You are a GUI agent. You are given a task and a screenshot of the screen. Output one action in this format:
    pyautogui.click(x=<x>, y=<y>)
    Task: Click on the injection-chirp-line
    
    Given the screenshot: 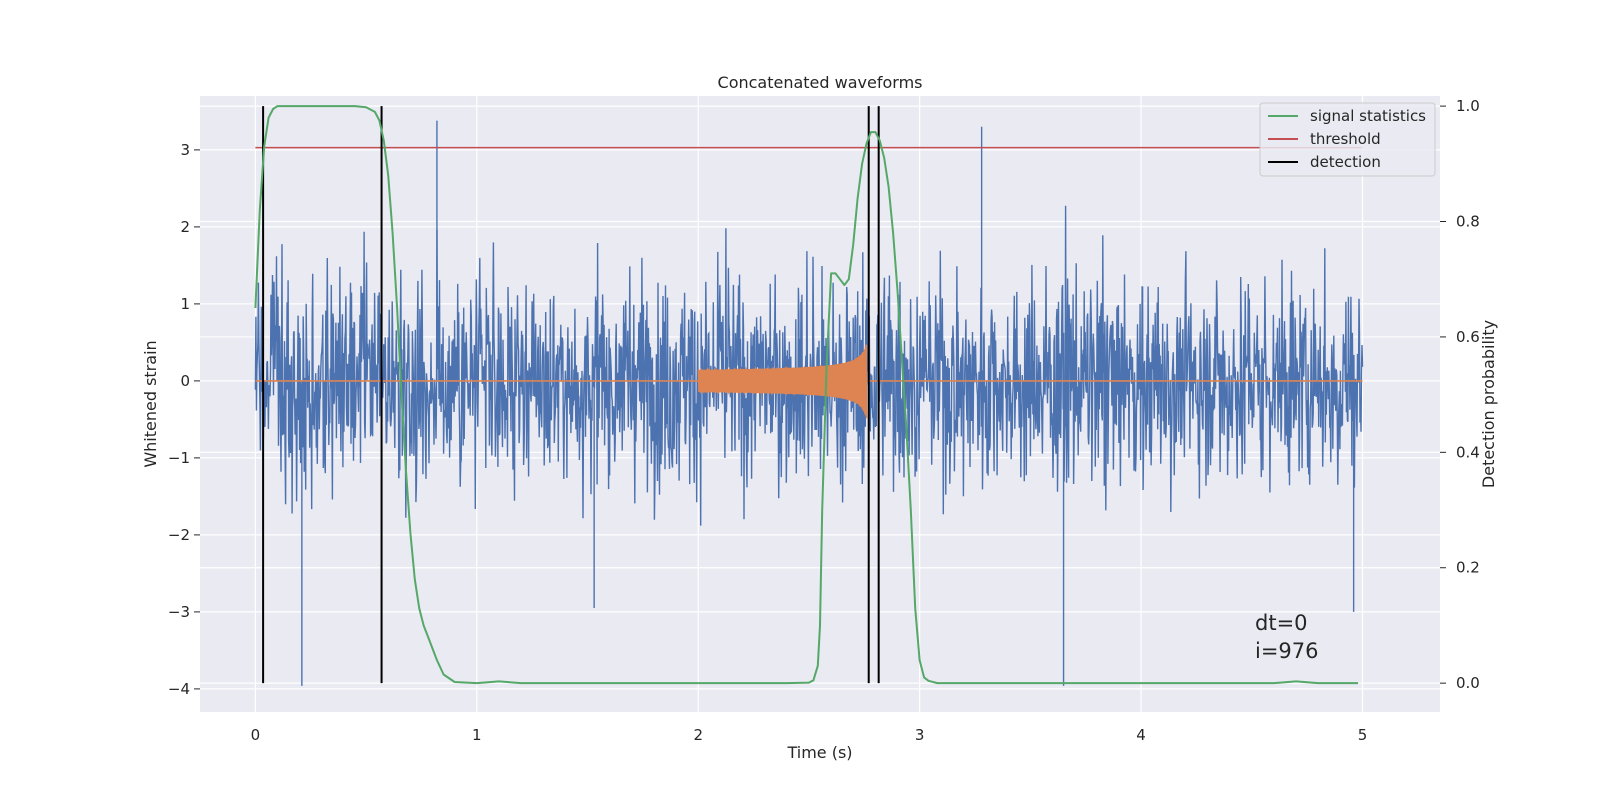 What is the action you would take?
    pyautogui.click(x=782, y=381)
    